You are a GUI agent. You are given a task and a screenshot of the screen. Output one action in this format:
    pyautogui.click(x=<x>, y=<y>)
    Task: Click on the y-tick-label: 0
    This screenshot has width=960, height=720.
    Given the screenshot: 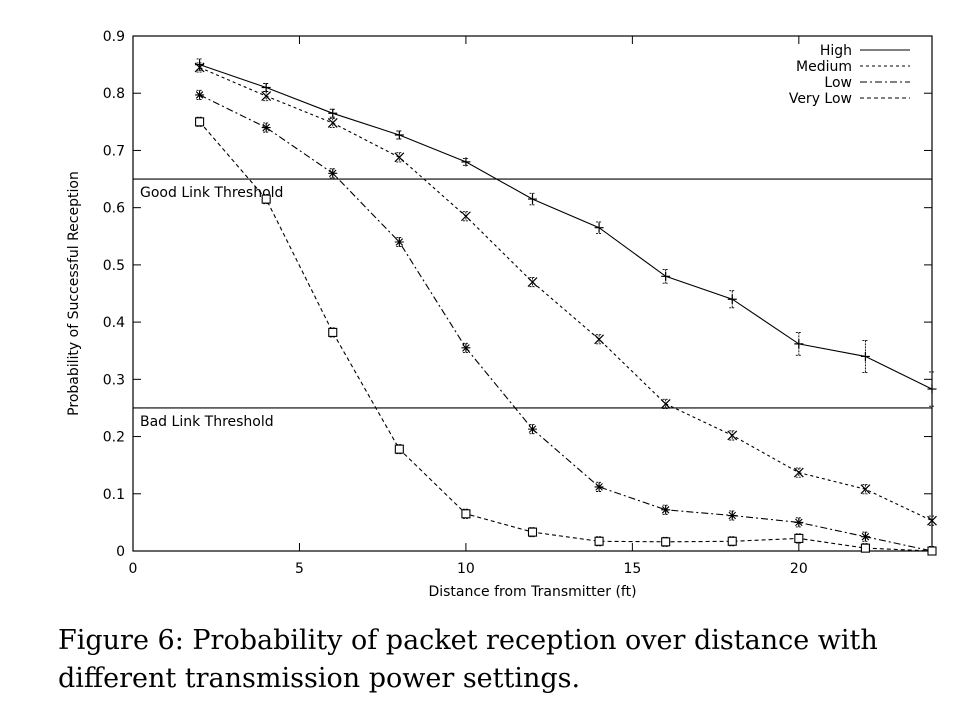 What is the action you would take?
    pyautogui.click(x=120, y=552)
    